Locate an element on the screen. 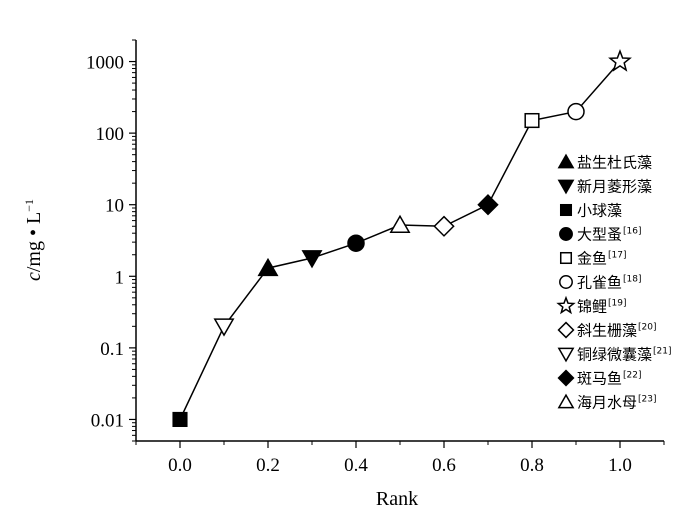 The width and height of the screenshot is (700, 513). data-point-star-open is located at coordinates (620, 60).